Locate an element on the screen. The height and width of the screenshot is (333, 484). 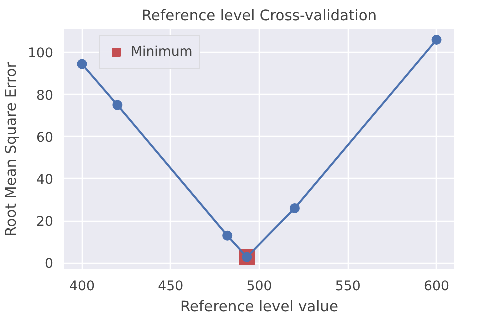
y-tick-label: 40 is located at coordinates (45, 180).